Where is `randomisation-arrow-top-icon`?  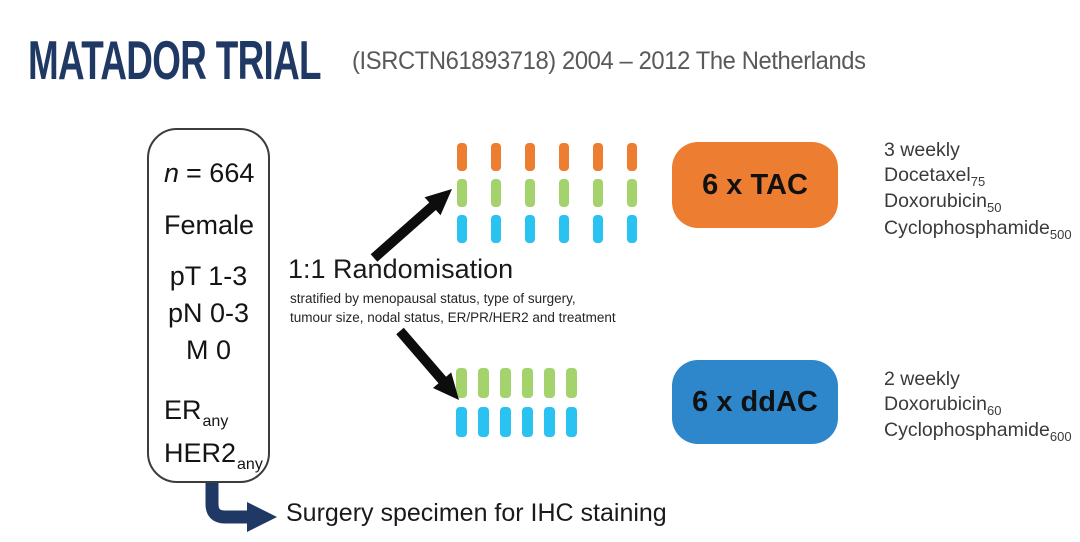
randomisation-arrow-top-icon is located at coordinates (411, 225).